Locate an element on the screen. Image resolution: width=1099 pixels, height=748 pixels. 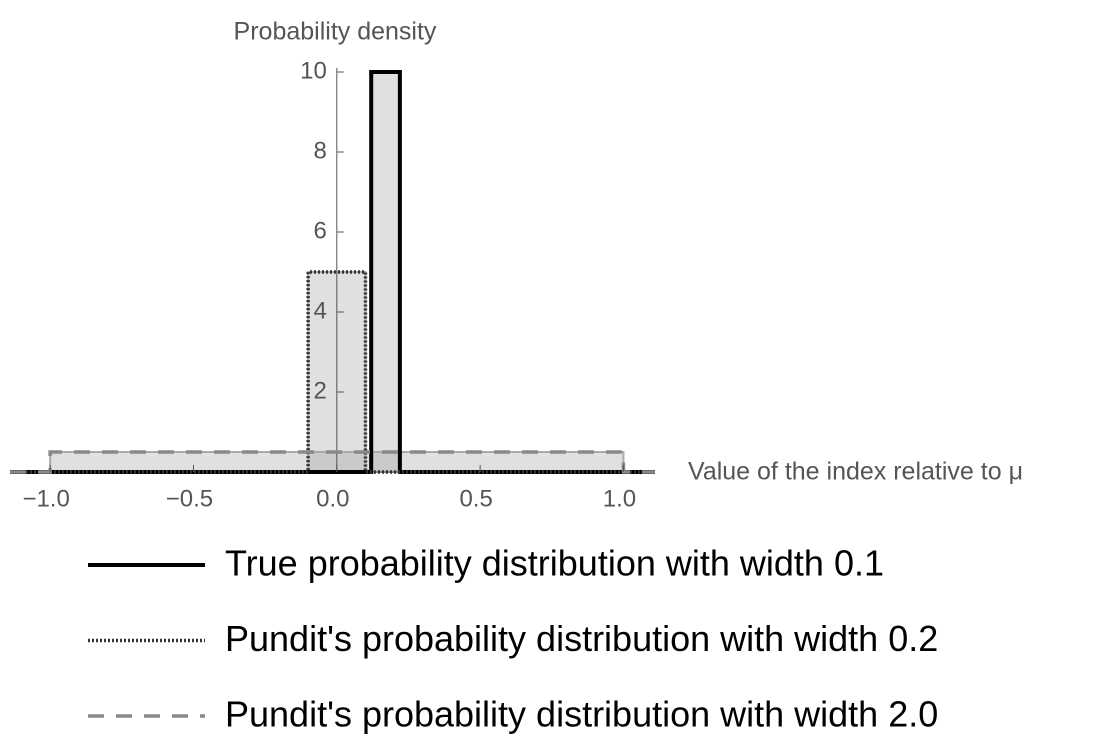
y-tick-label: 4 is located at coordinates (319, 310).